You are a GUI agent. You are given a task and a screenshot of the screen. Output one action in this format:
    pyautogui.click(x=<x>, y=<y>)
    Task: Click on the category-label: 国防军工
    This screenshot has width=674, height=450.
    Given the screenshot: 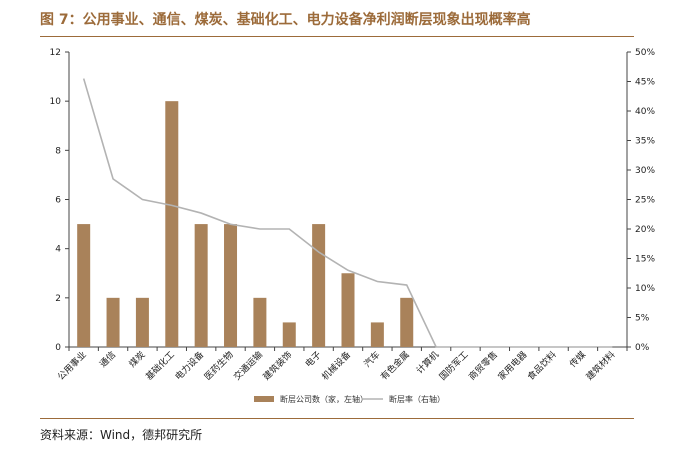 What is the action you would take?
    pyautogui.click(x=454, y=366)
    